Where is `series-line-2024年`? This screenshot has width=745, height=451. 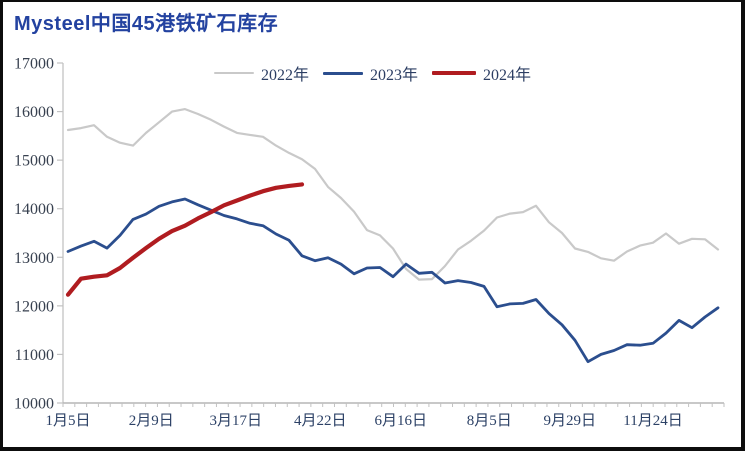 series-line-2024年 is located at coordinates (185, 239).